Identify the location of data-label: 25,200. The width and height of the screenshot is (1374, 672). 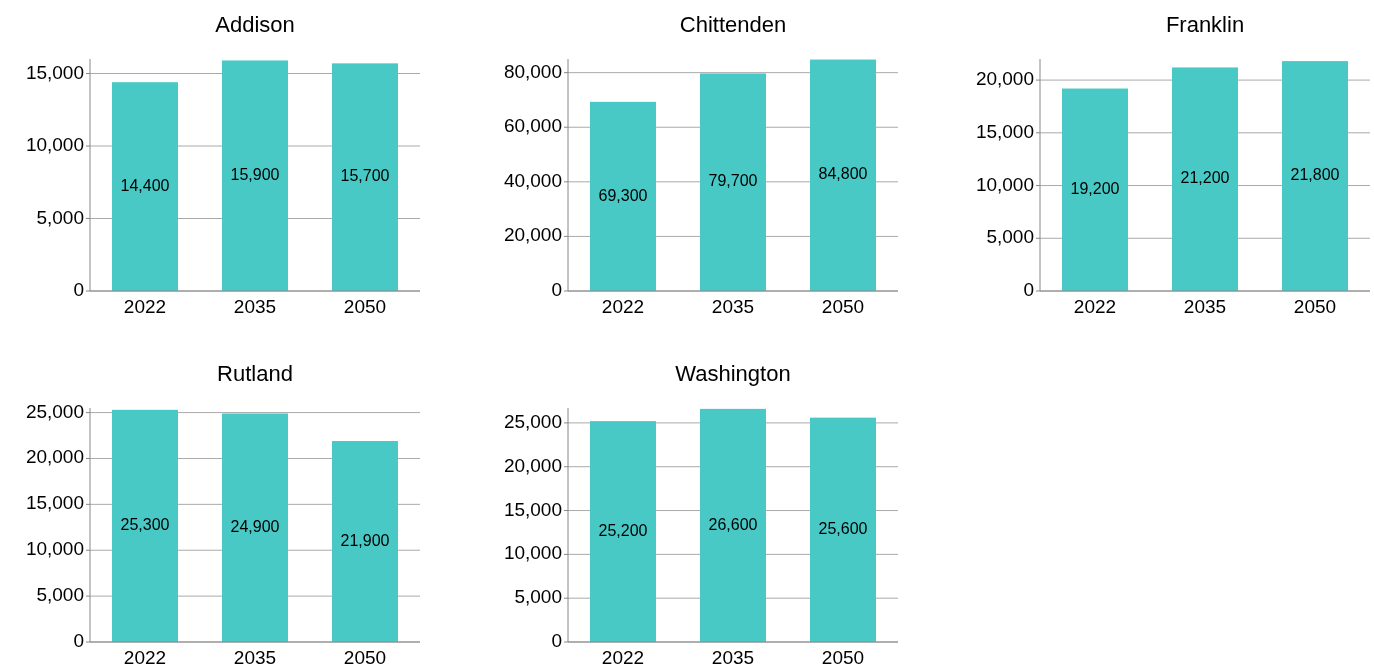
(623, 530).